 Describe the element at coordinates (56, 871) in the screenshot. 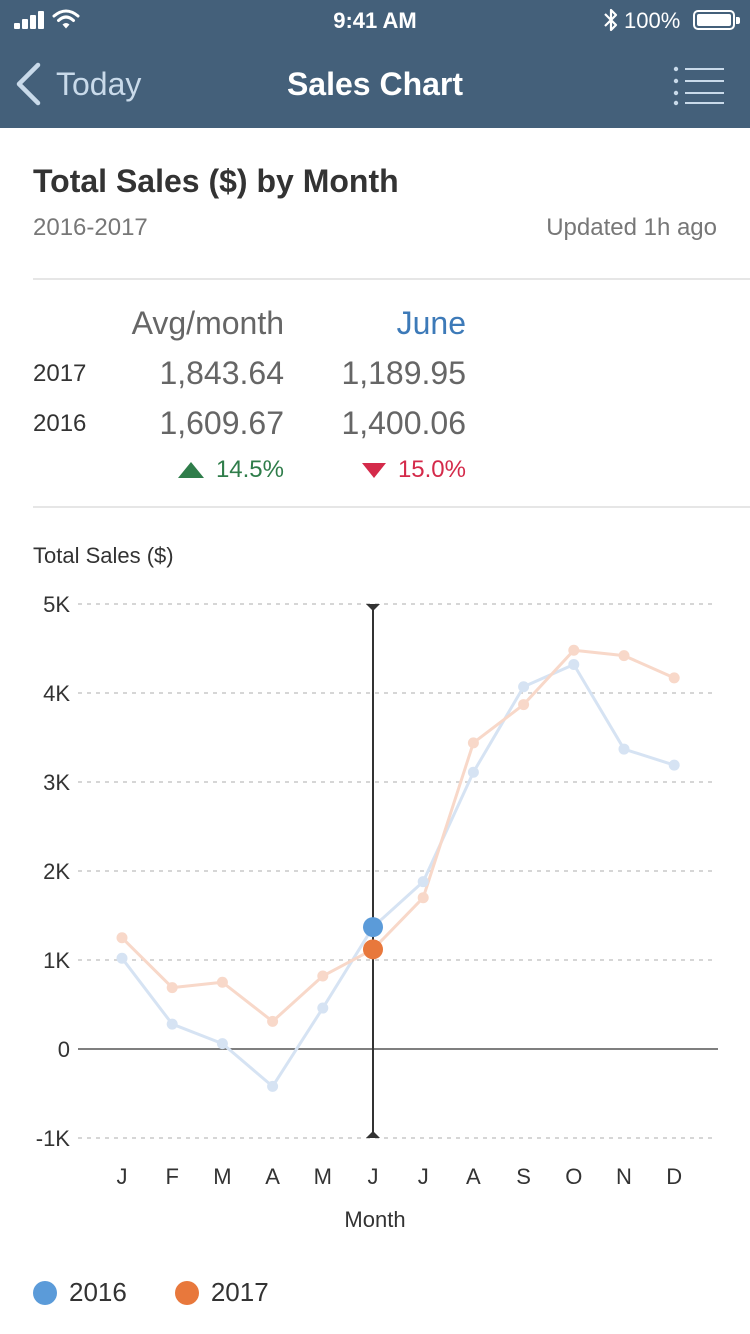

I see `y-tick-label: 2K` at that location.